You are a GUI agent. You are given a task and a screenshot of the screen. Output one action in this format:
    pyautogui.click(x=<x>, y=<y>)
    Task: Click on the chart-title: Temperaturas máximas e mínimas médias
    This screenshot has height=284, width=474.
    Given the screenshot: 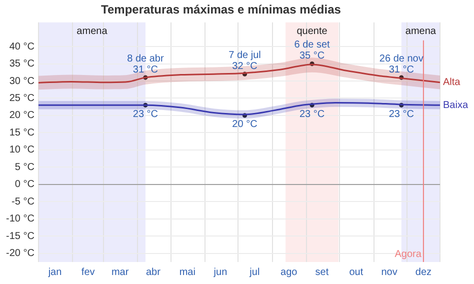 What is the action you would take?
    pyautogui.click(x=221, y=9)
    